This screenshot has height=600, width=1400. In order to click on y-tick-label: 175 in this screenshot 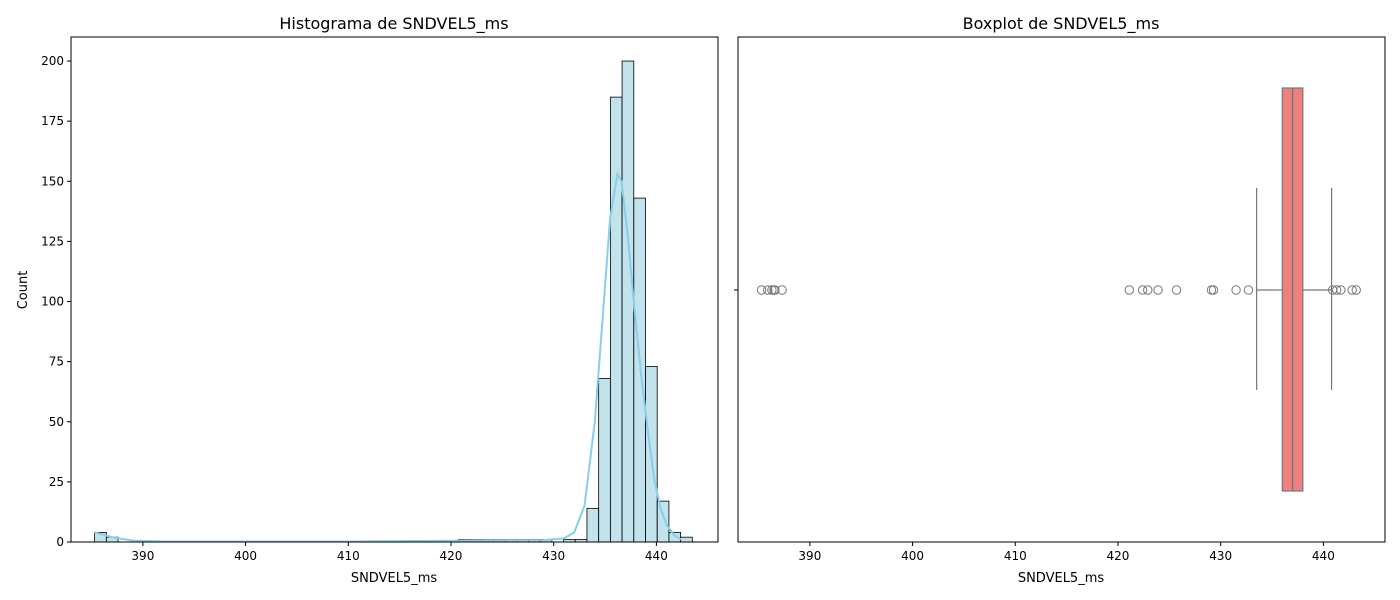, I will do `click(52, 121)`.